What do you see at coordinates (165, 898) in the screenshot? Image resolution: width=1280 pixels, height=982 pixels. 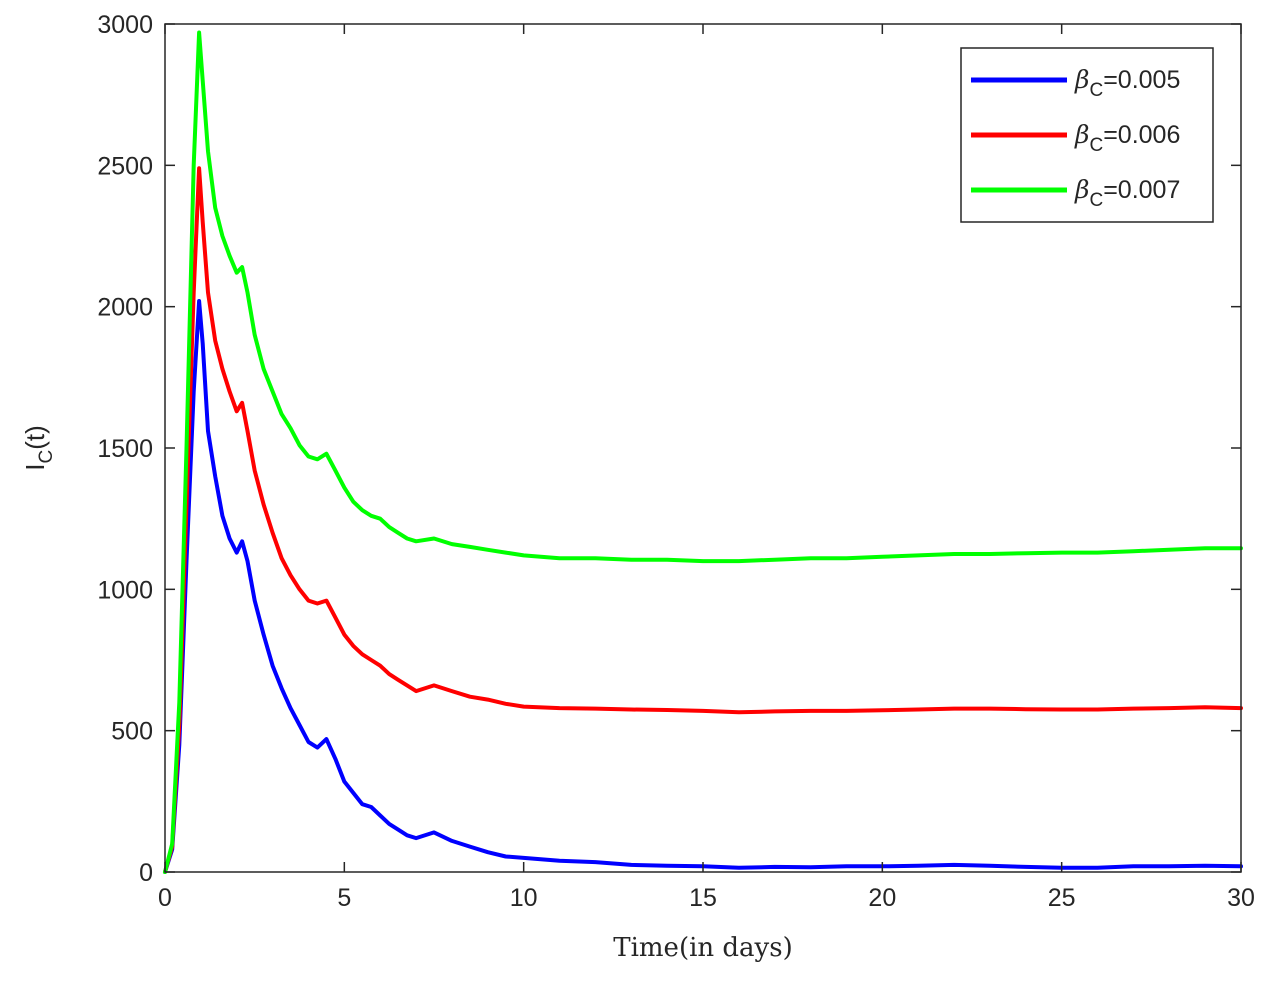 I see `x-tick-label: 0` at bounding box center [165, 898].